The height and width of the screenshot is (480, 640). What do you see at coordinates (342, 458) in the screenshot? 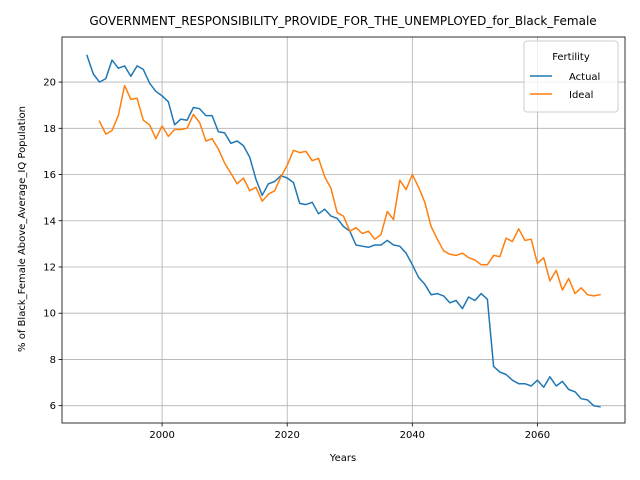
I see `x-axis-label: Years` at bounding box center [342, 458].